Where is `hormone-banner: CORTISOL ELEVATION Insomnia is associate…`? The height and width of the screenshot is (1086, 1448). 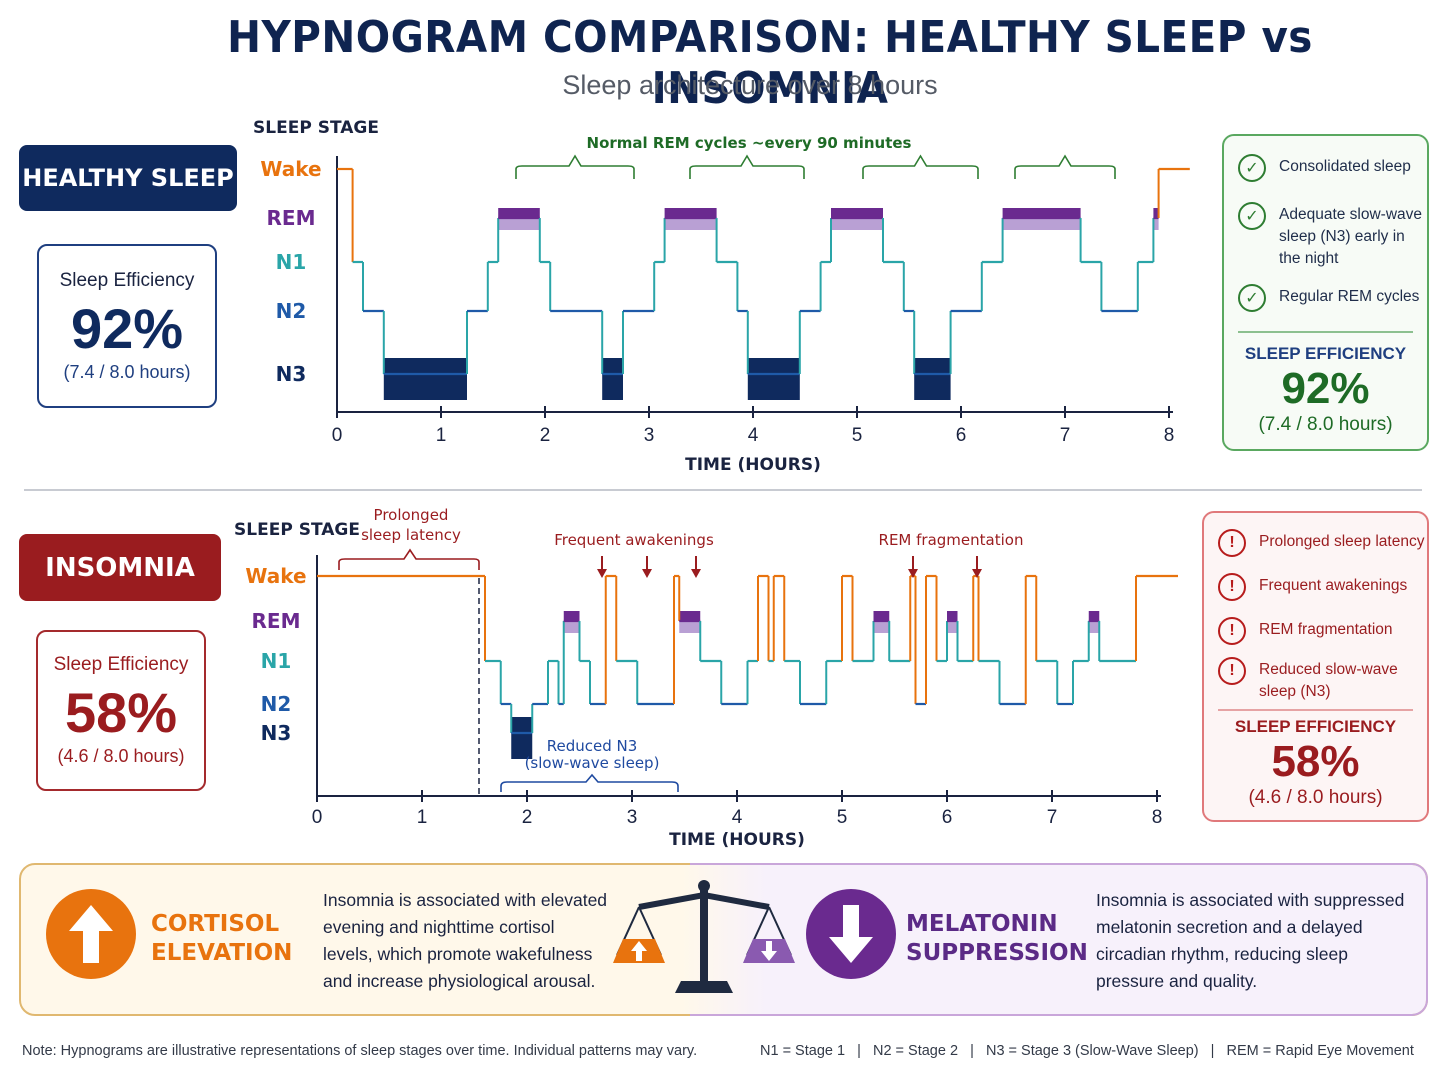
hormone-banner: CORTISOL ELEVATION Insomnia is associate… is located at coordinates (723, 939).